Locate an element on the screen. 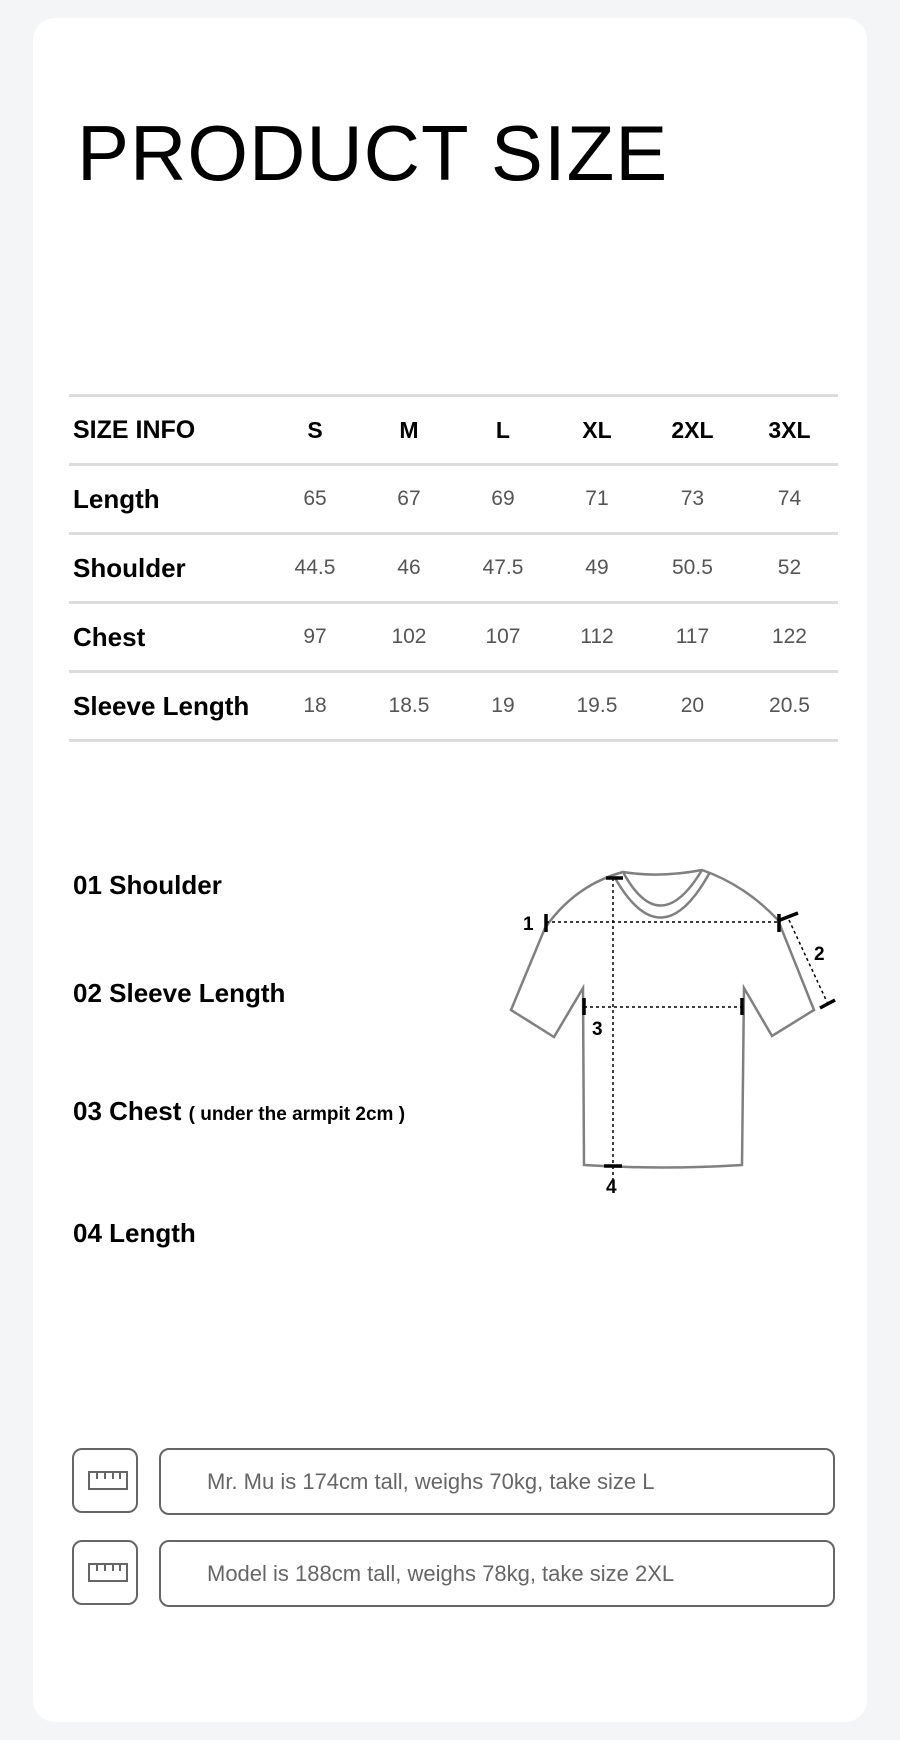  table-row: Shoulder 44.5 46 47.5 49 50.5 52 is located at coordinates (453, 568).